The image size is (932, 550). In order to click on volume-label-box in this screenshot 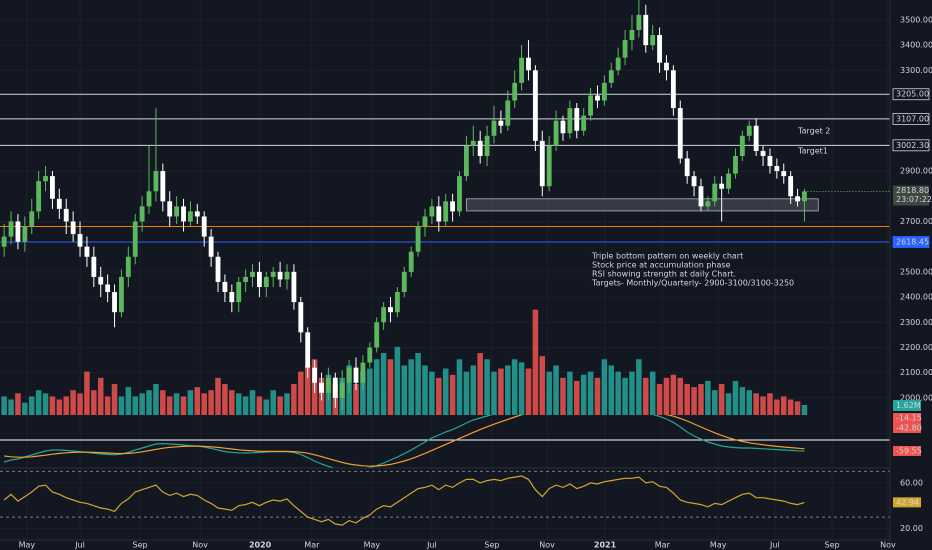, I will do `click(907, 405)`.